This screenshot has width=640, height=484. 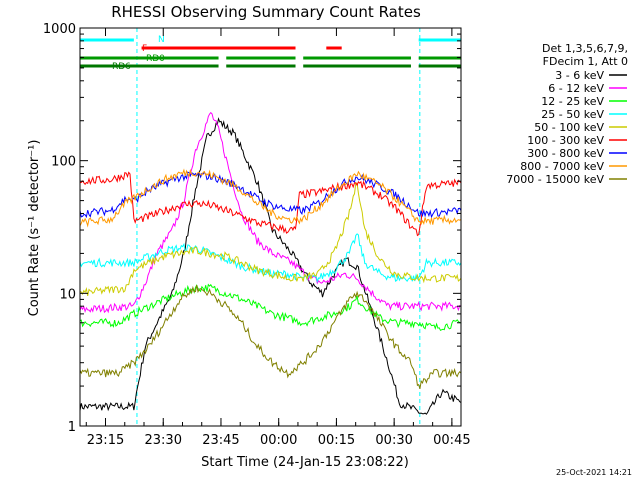 I want to click on legend-label-4: 50 - 100 keV, so click(x=569, y=127).